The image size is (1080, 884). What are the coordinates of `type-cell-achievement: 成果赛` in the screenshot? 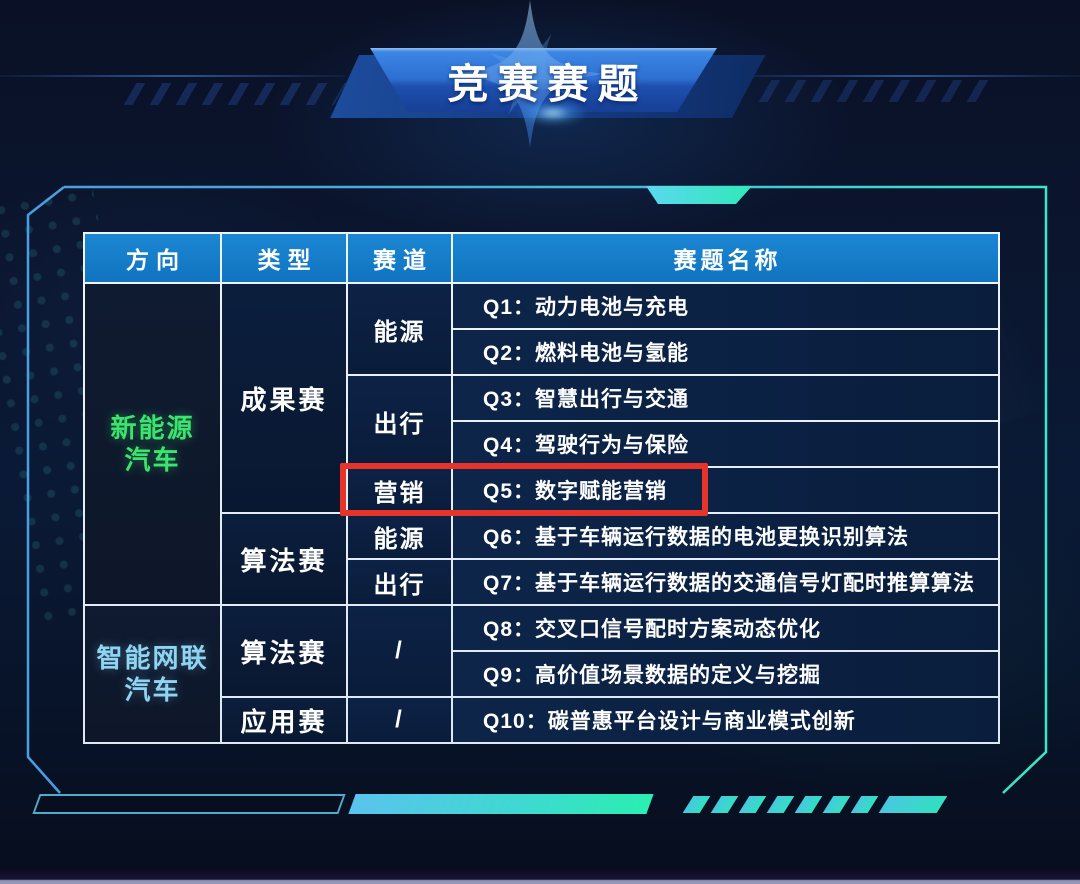 It's located at (284, 398).